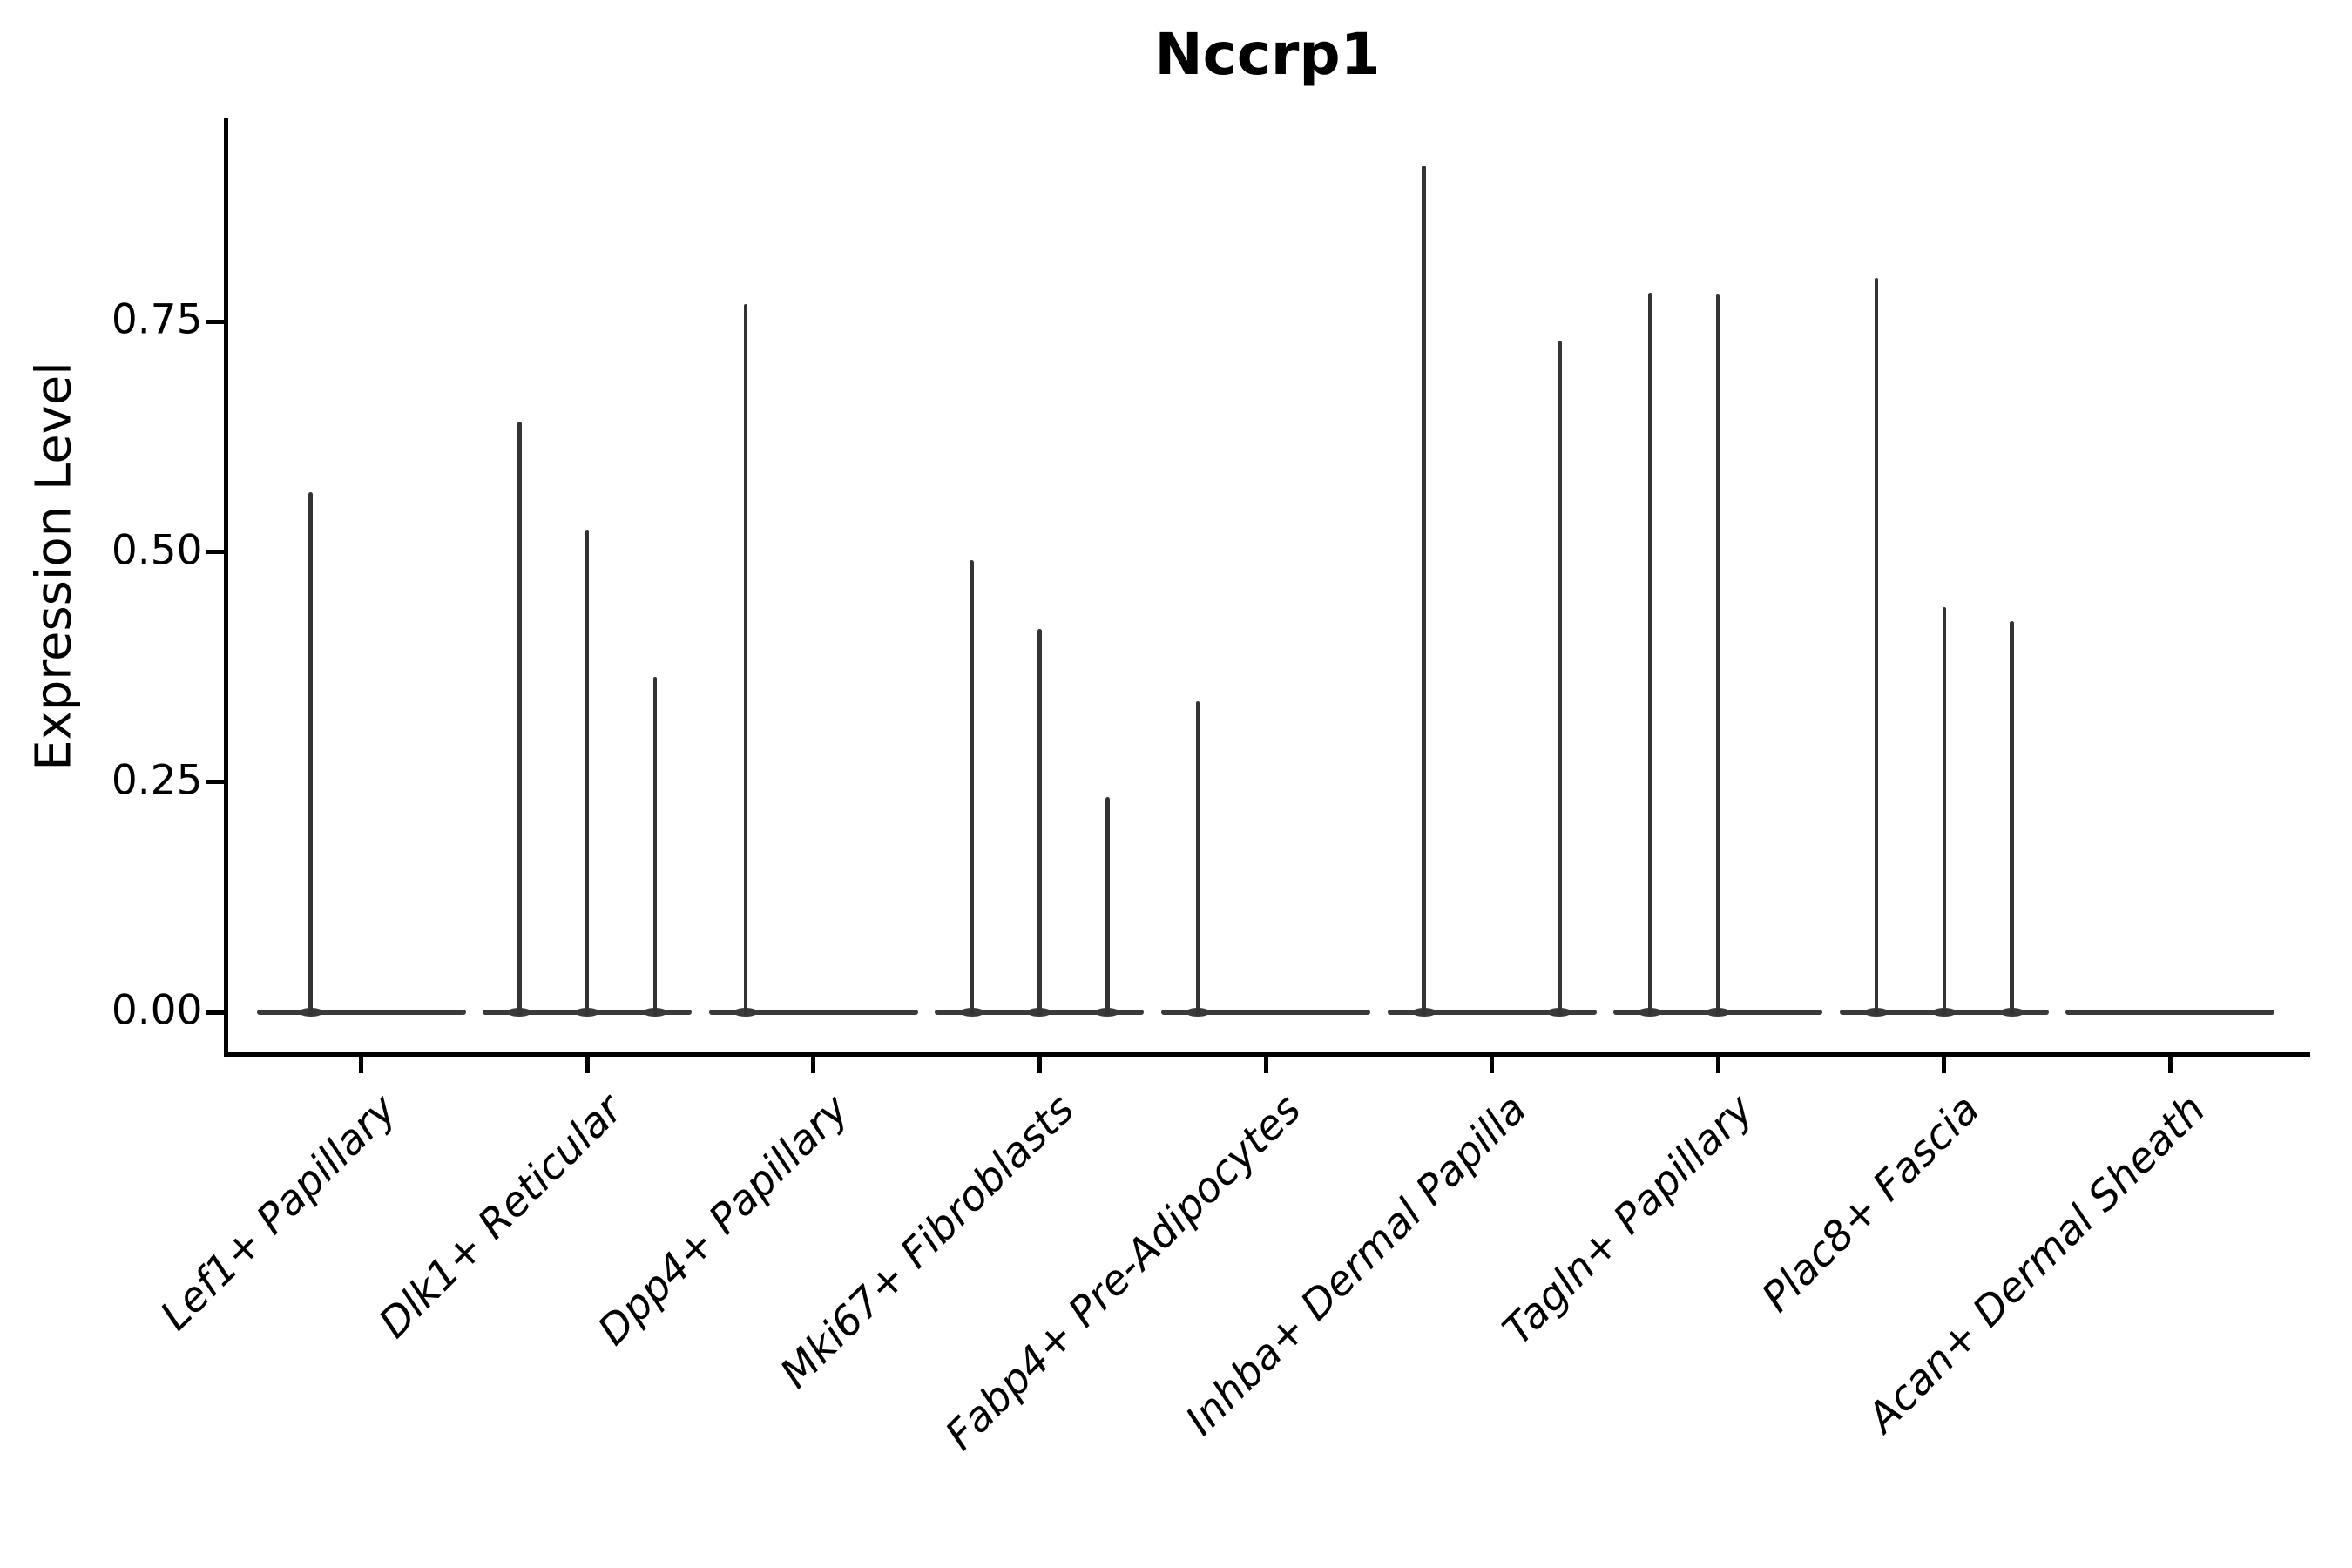 This screenshot has height=1568, width=2352. Describe the element at coordinates (225, 587) in the screenshot. I see `y-axis-spine` at that location.